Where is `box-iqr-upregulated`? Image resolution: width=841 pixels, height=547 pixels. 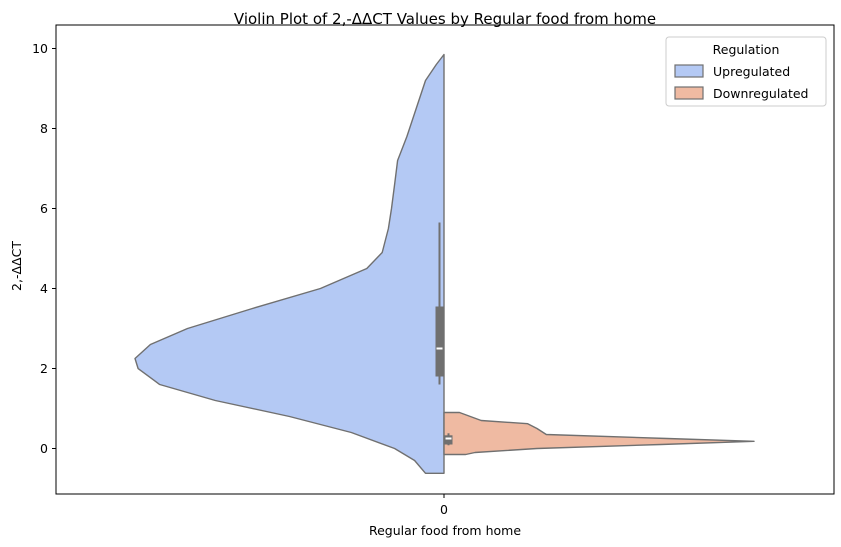 box-iqr-upregulated is located at coordinates (439, 341).